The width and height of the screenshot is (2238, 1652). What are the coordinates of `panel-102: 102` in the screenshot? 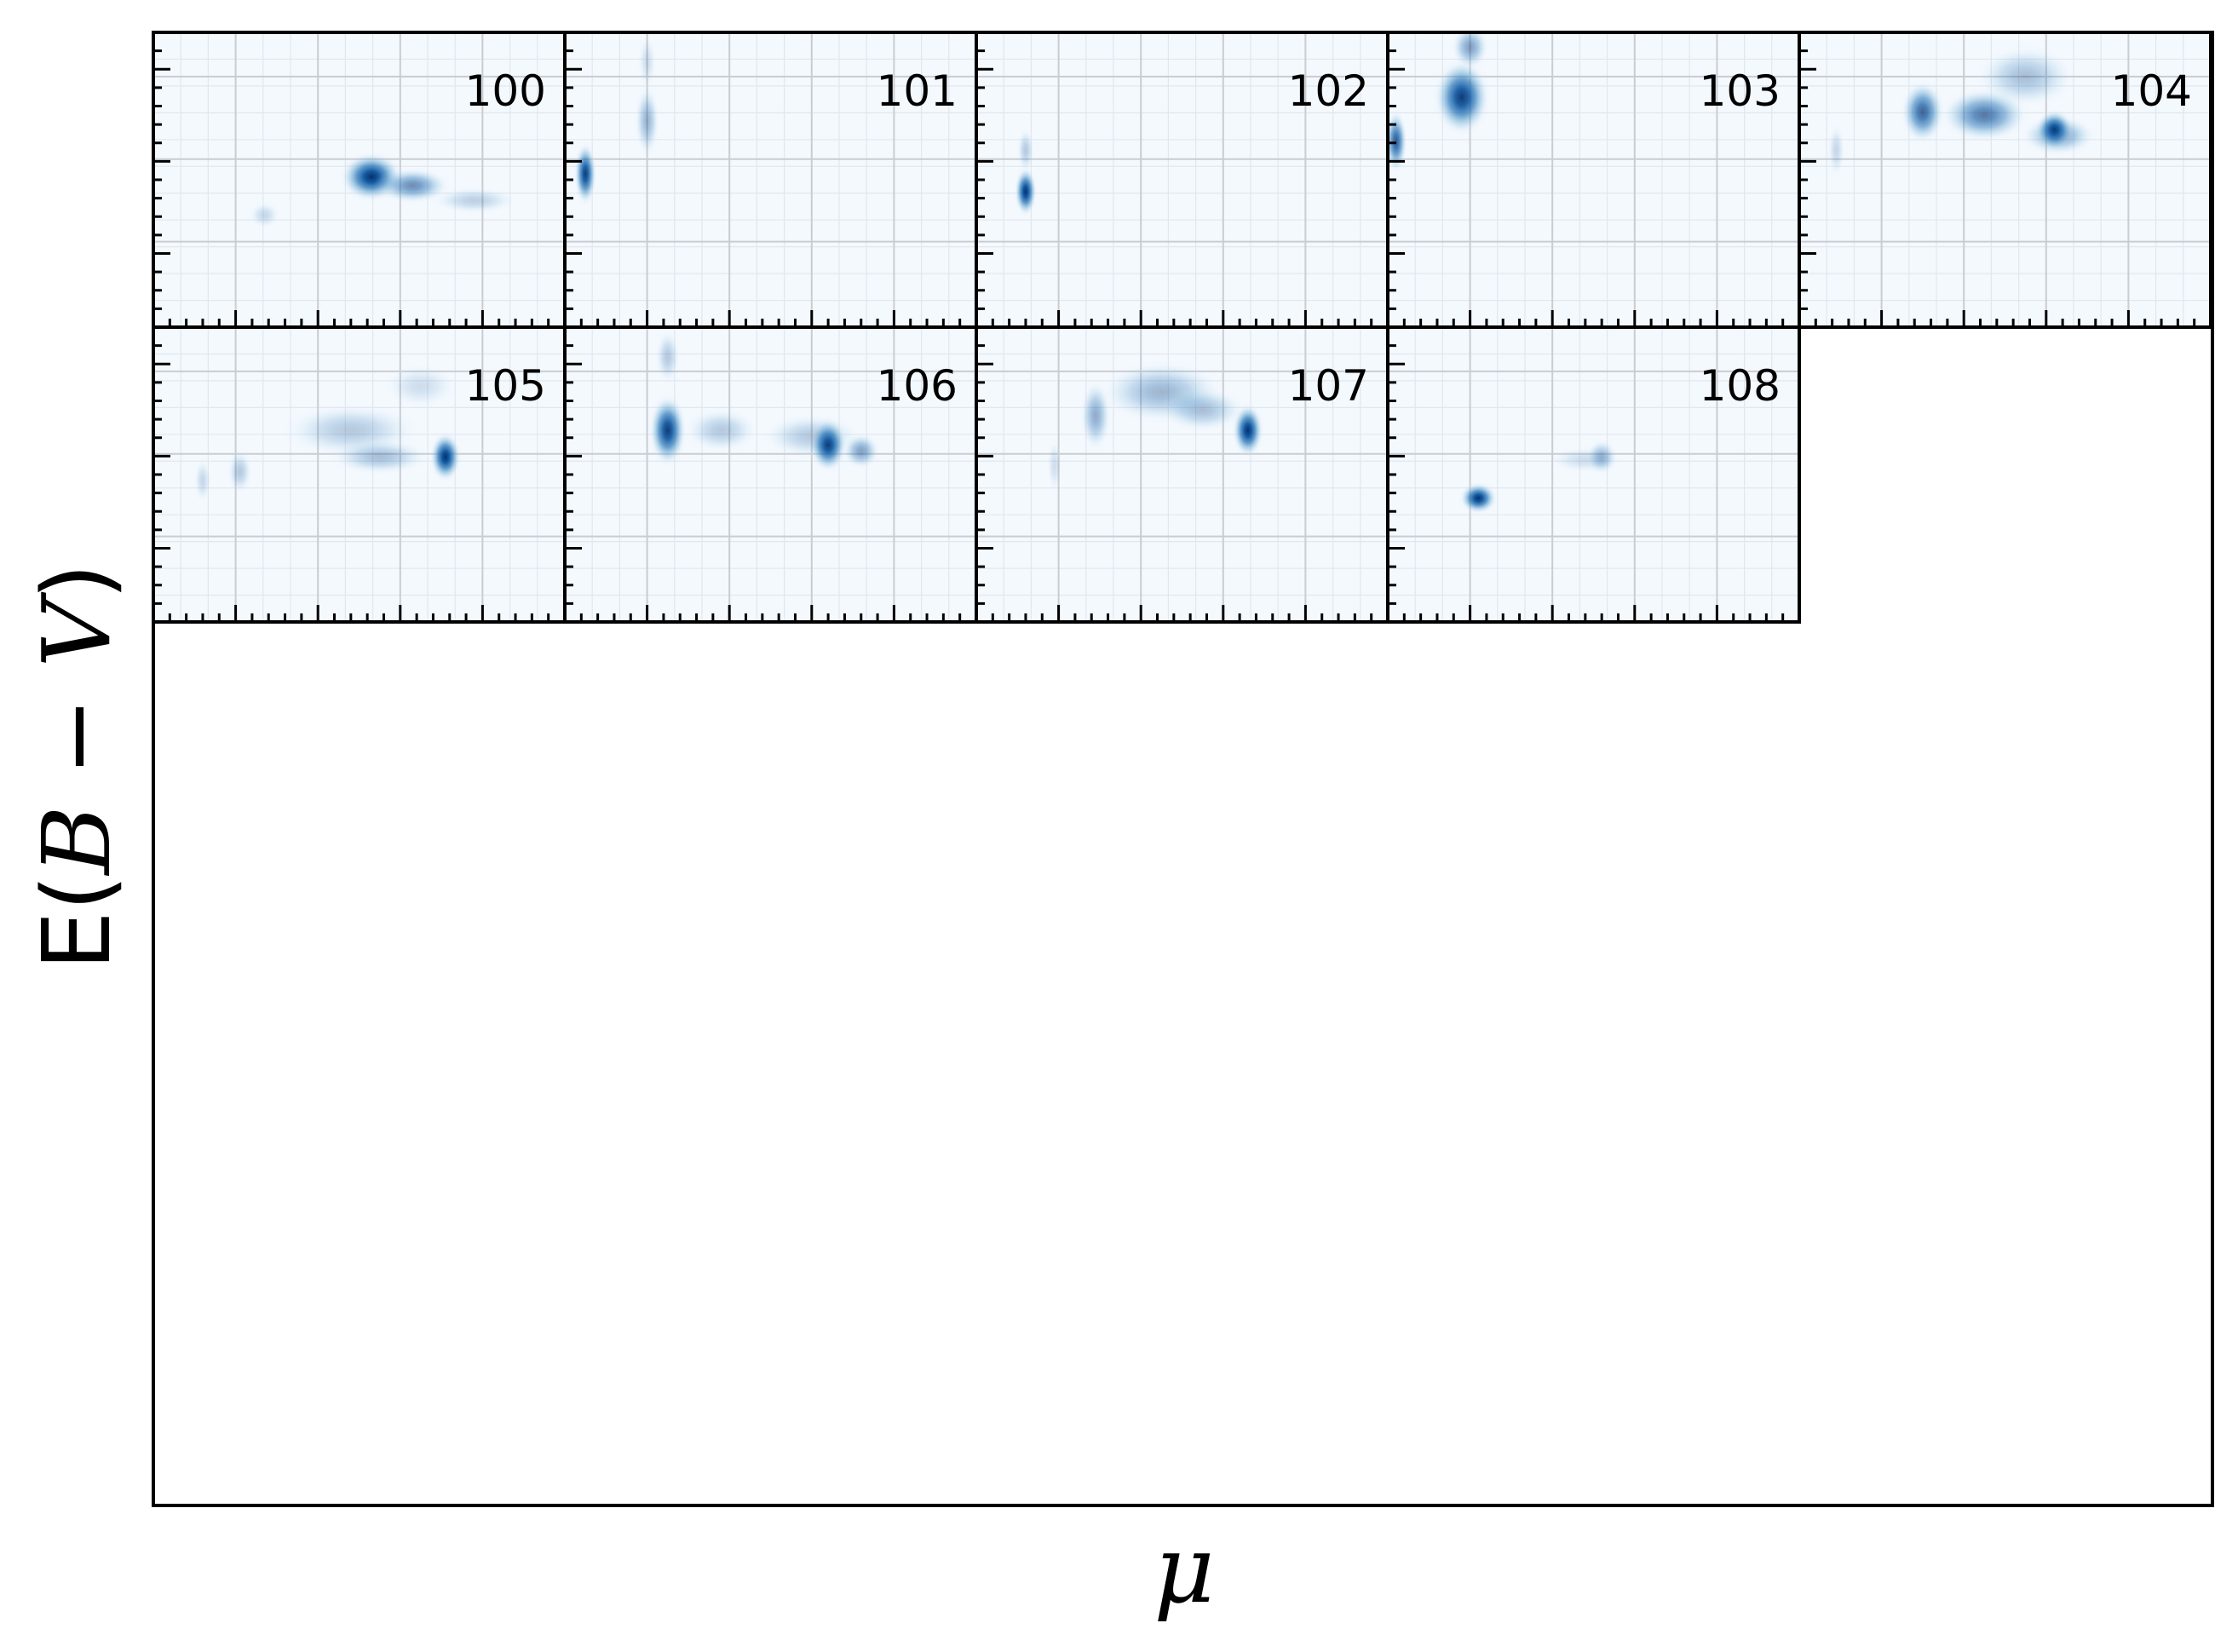 It's located at (1182, 180).